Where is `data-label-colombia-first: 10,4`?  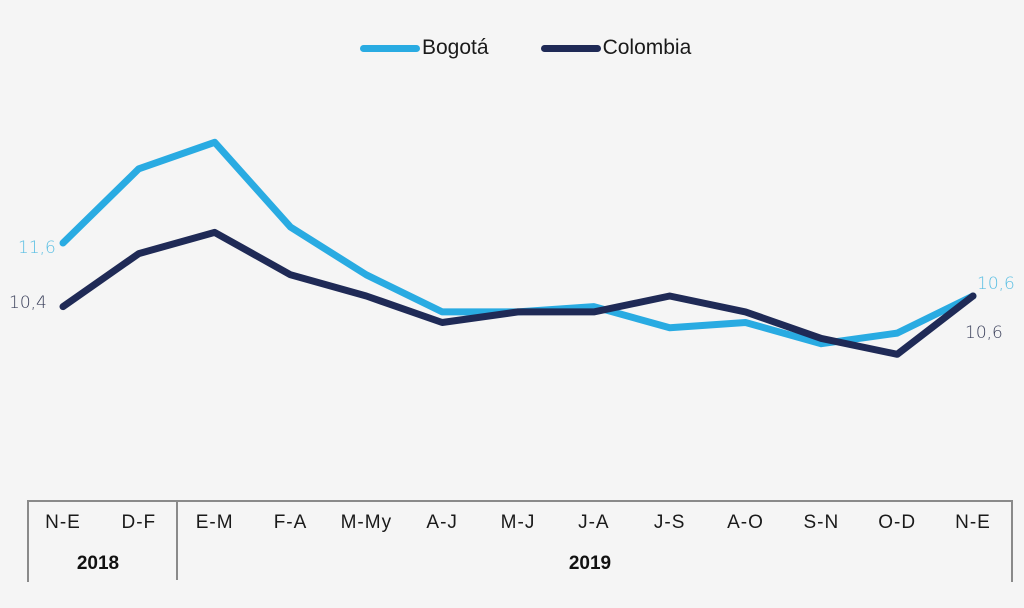 data-label-colombia-first: 10,4 is located at coordinates (28, 303).